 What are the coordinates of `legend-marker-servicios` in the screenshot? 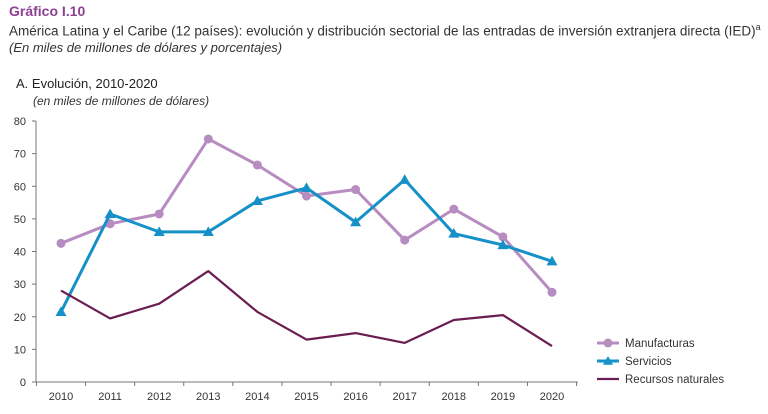 It's located at (608, 360).